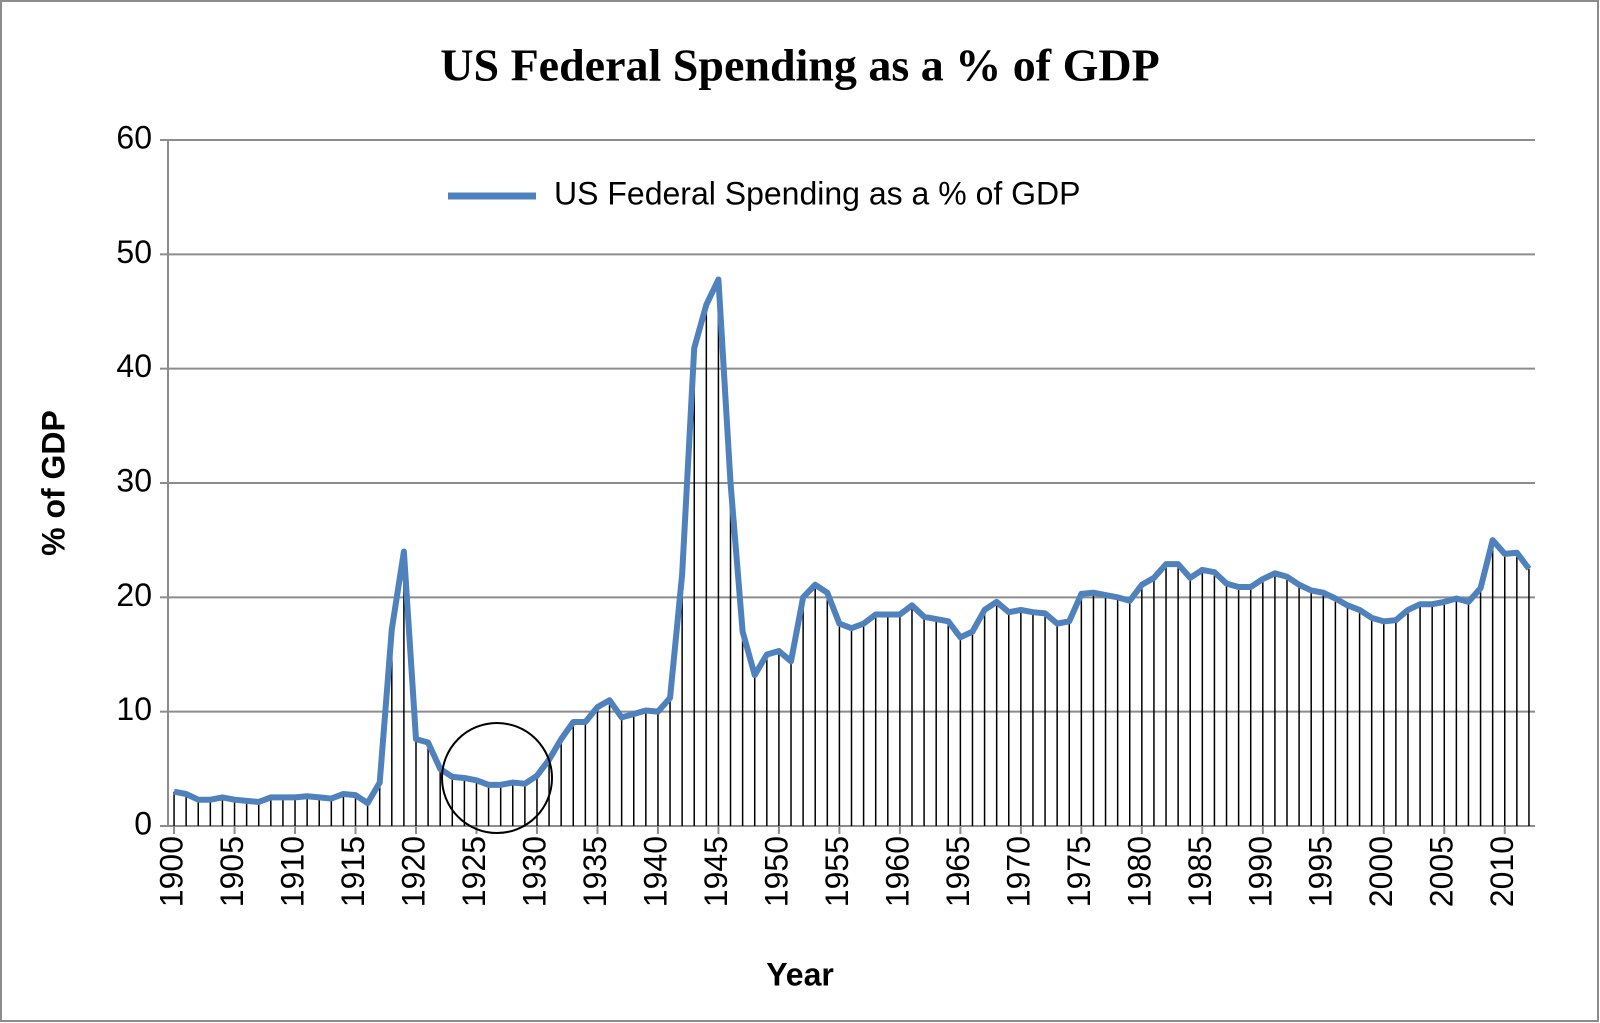 This screenshot has width=1600, height=1023. I want to click on y-tick-label: 20, so click(134, 595).